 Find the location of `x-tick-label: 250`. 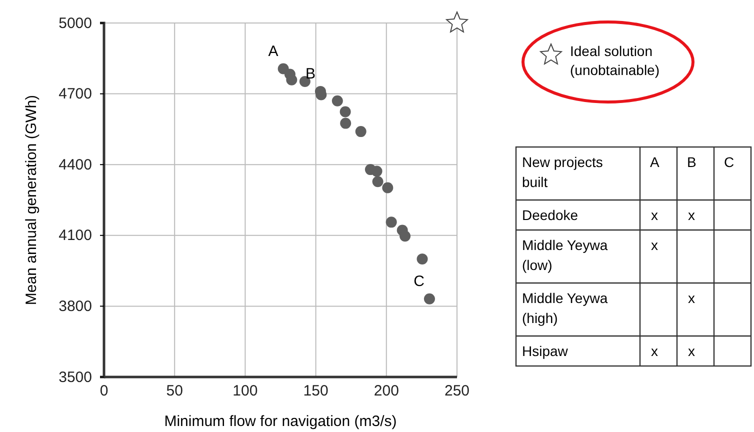

x-tick-label: 250 is located at coordinates (457, 391).